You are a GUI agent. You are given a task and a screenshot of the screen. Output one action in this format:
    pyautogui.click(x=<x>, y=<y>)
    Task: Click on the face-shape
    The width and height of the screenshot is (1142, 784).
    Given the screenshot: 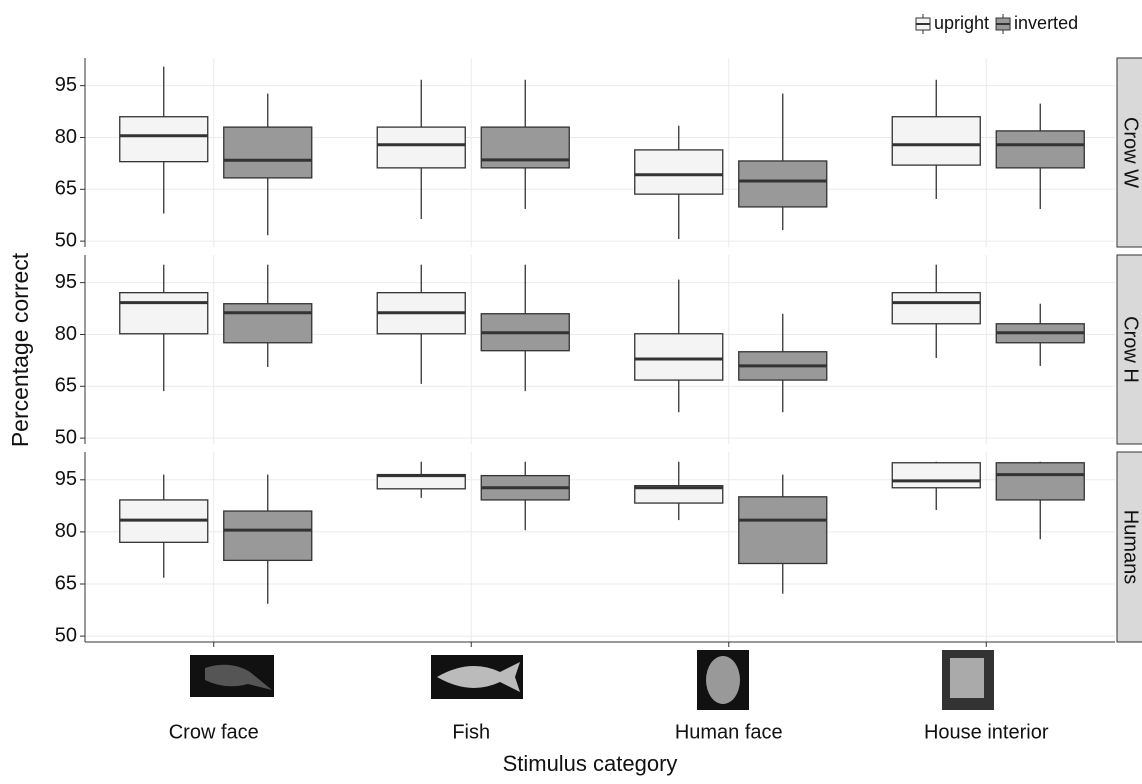 What is the action you would take?
    pyautogui.click(x=723, y=680)
    